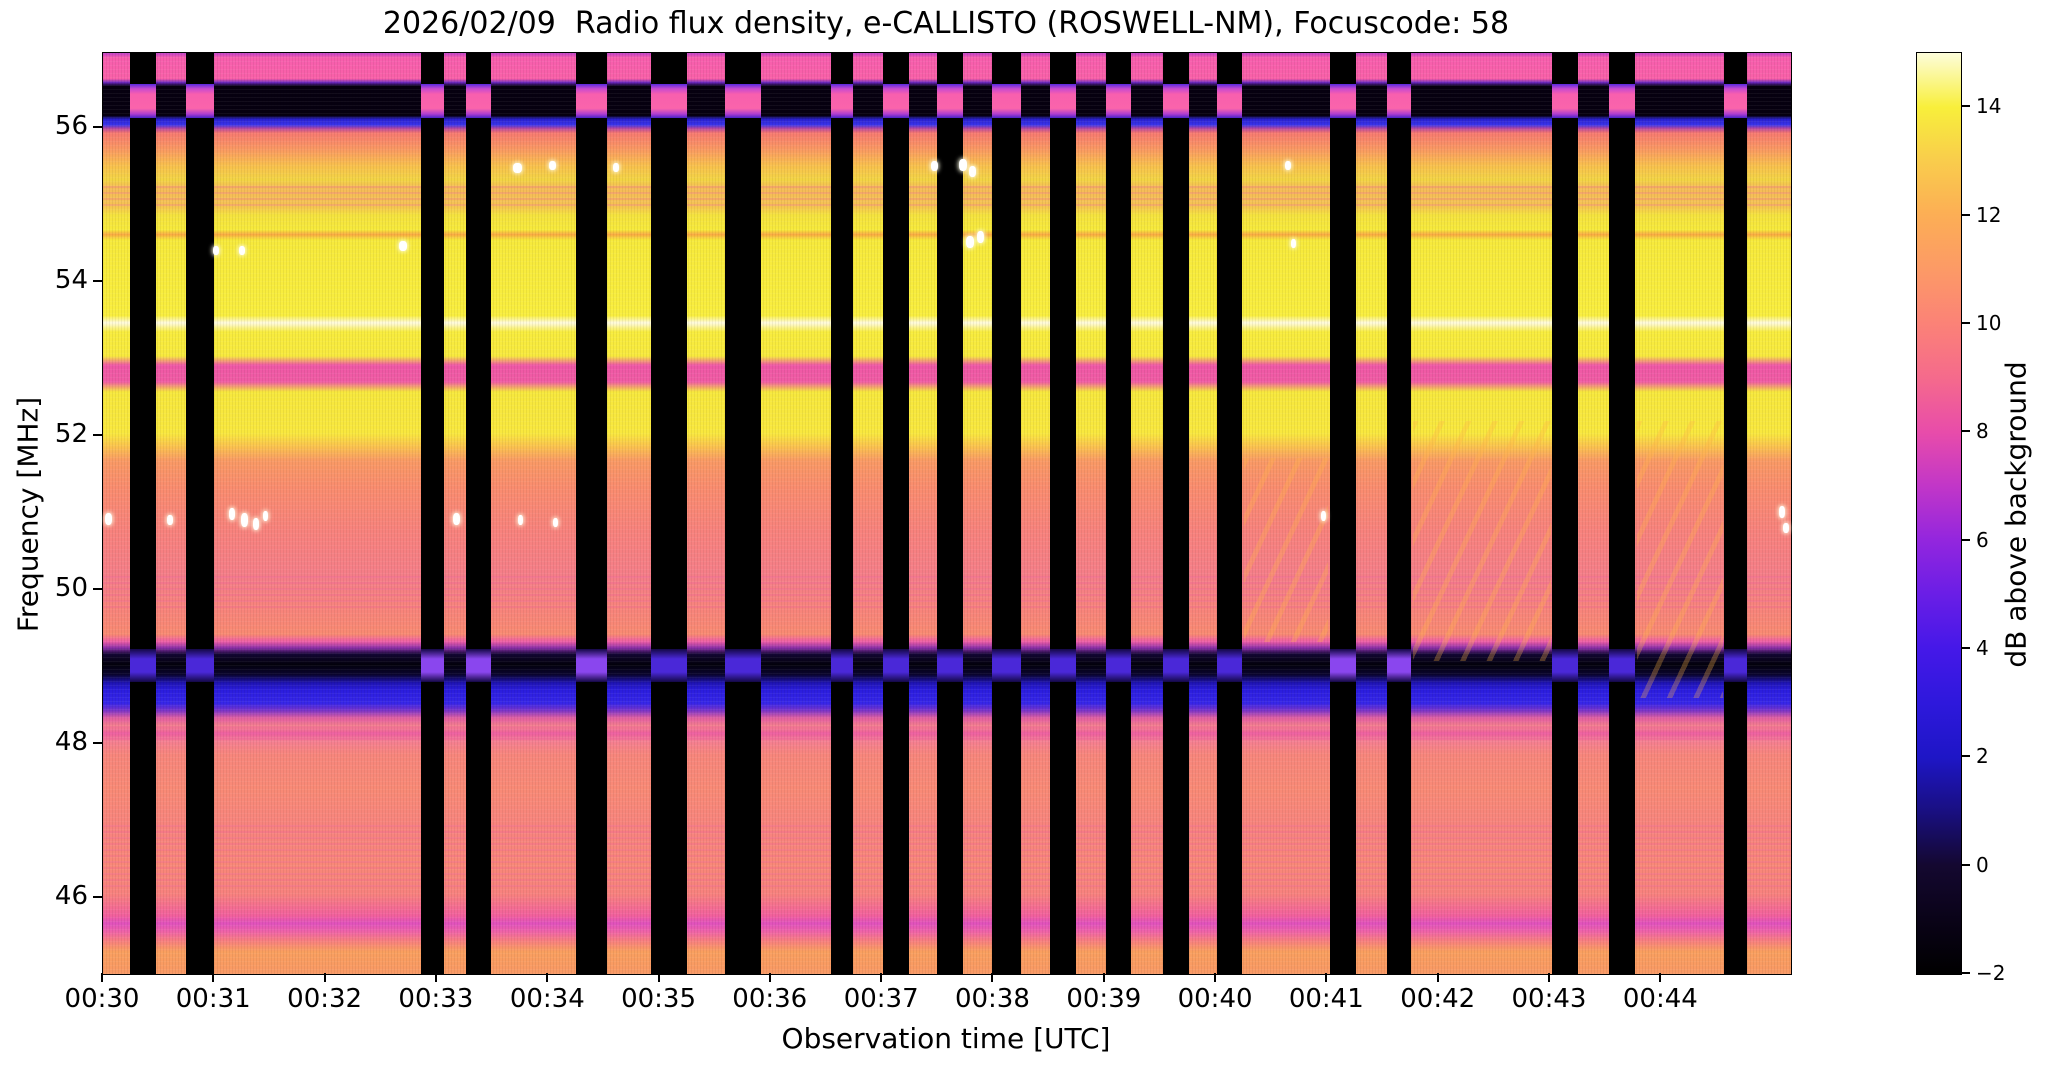 The image size is (2047, 1067). Describe the element at coordinates (1982, 864) in the screenshot. I see `colorbar-tick-label: 0` at that location.